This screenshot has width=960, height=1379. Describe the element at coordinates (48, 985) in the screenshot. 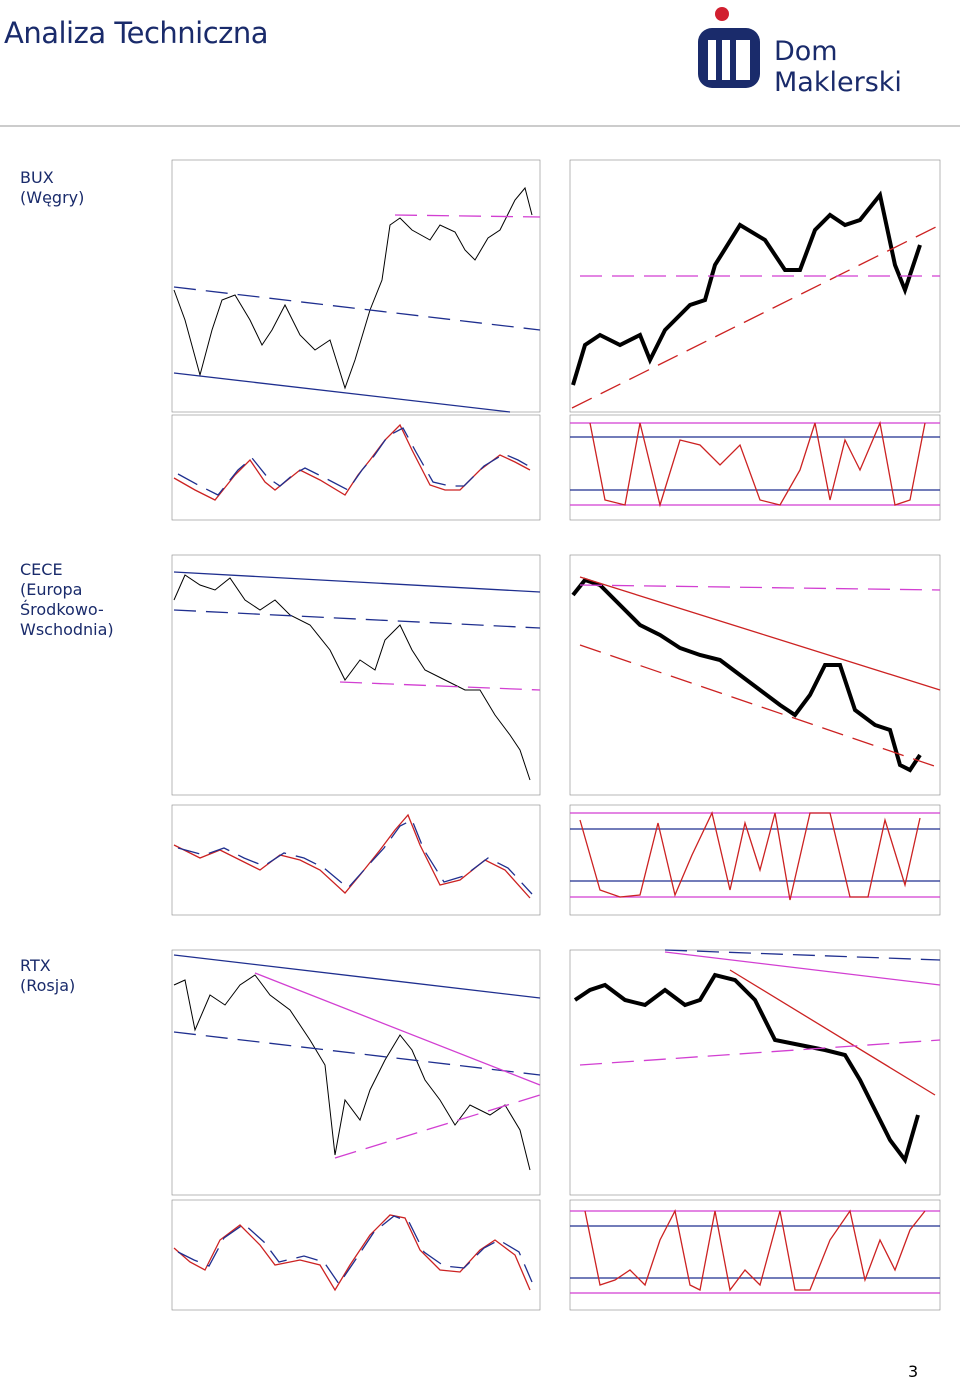

I see `section-region: (Rosja)` at that location.